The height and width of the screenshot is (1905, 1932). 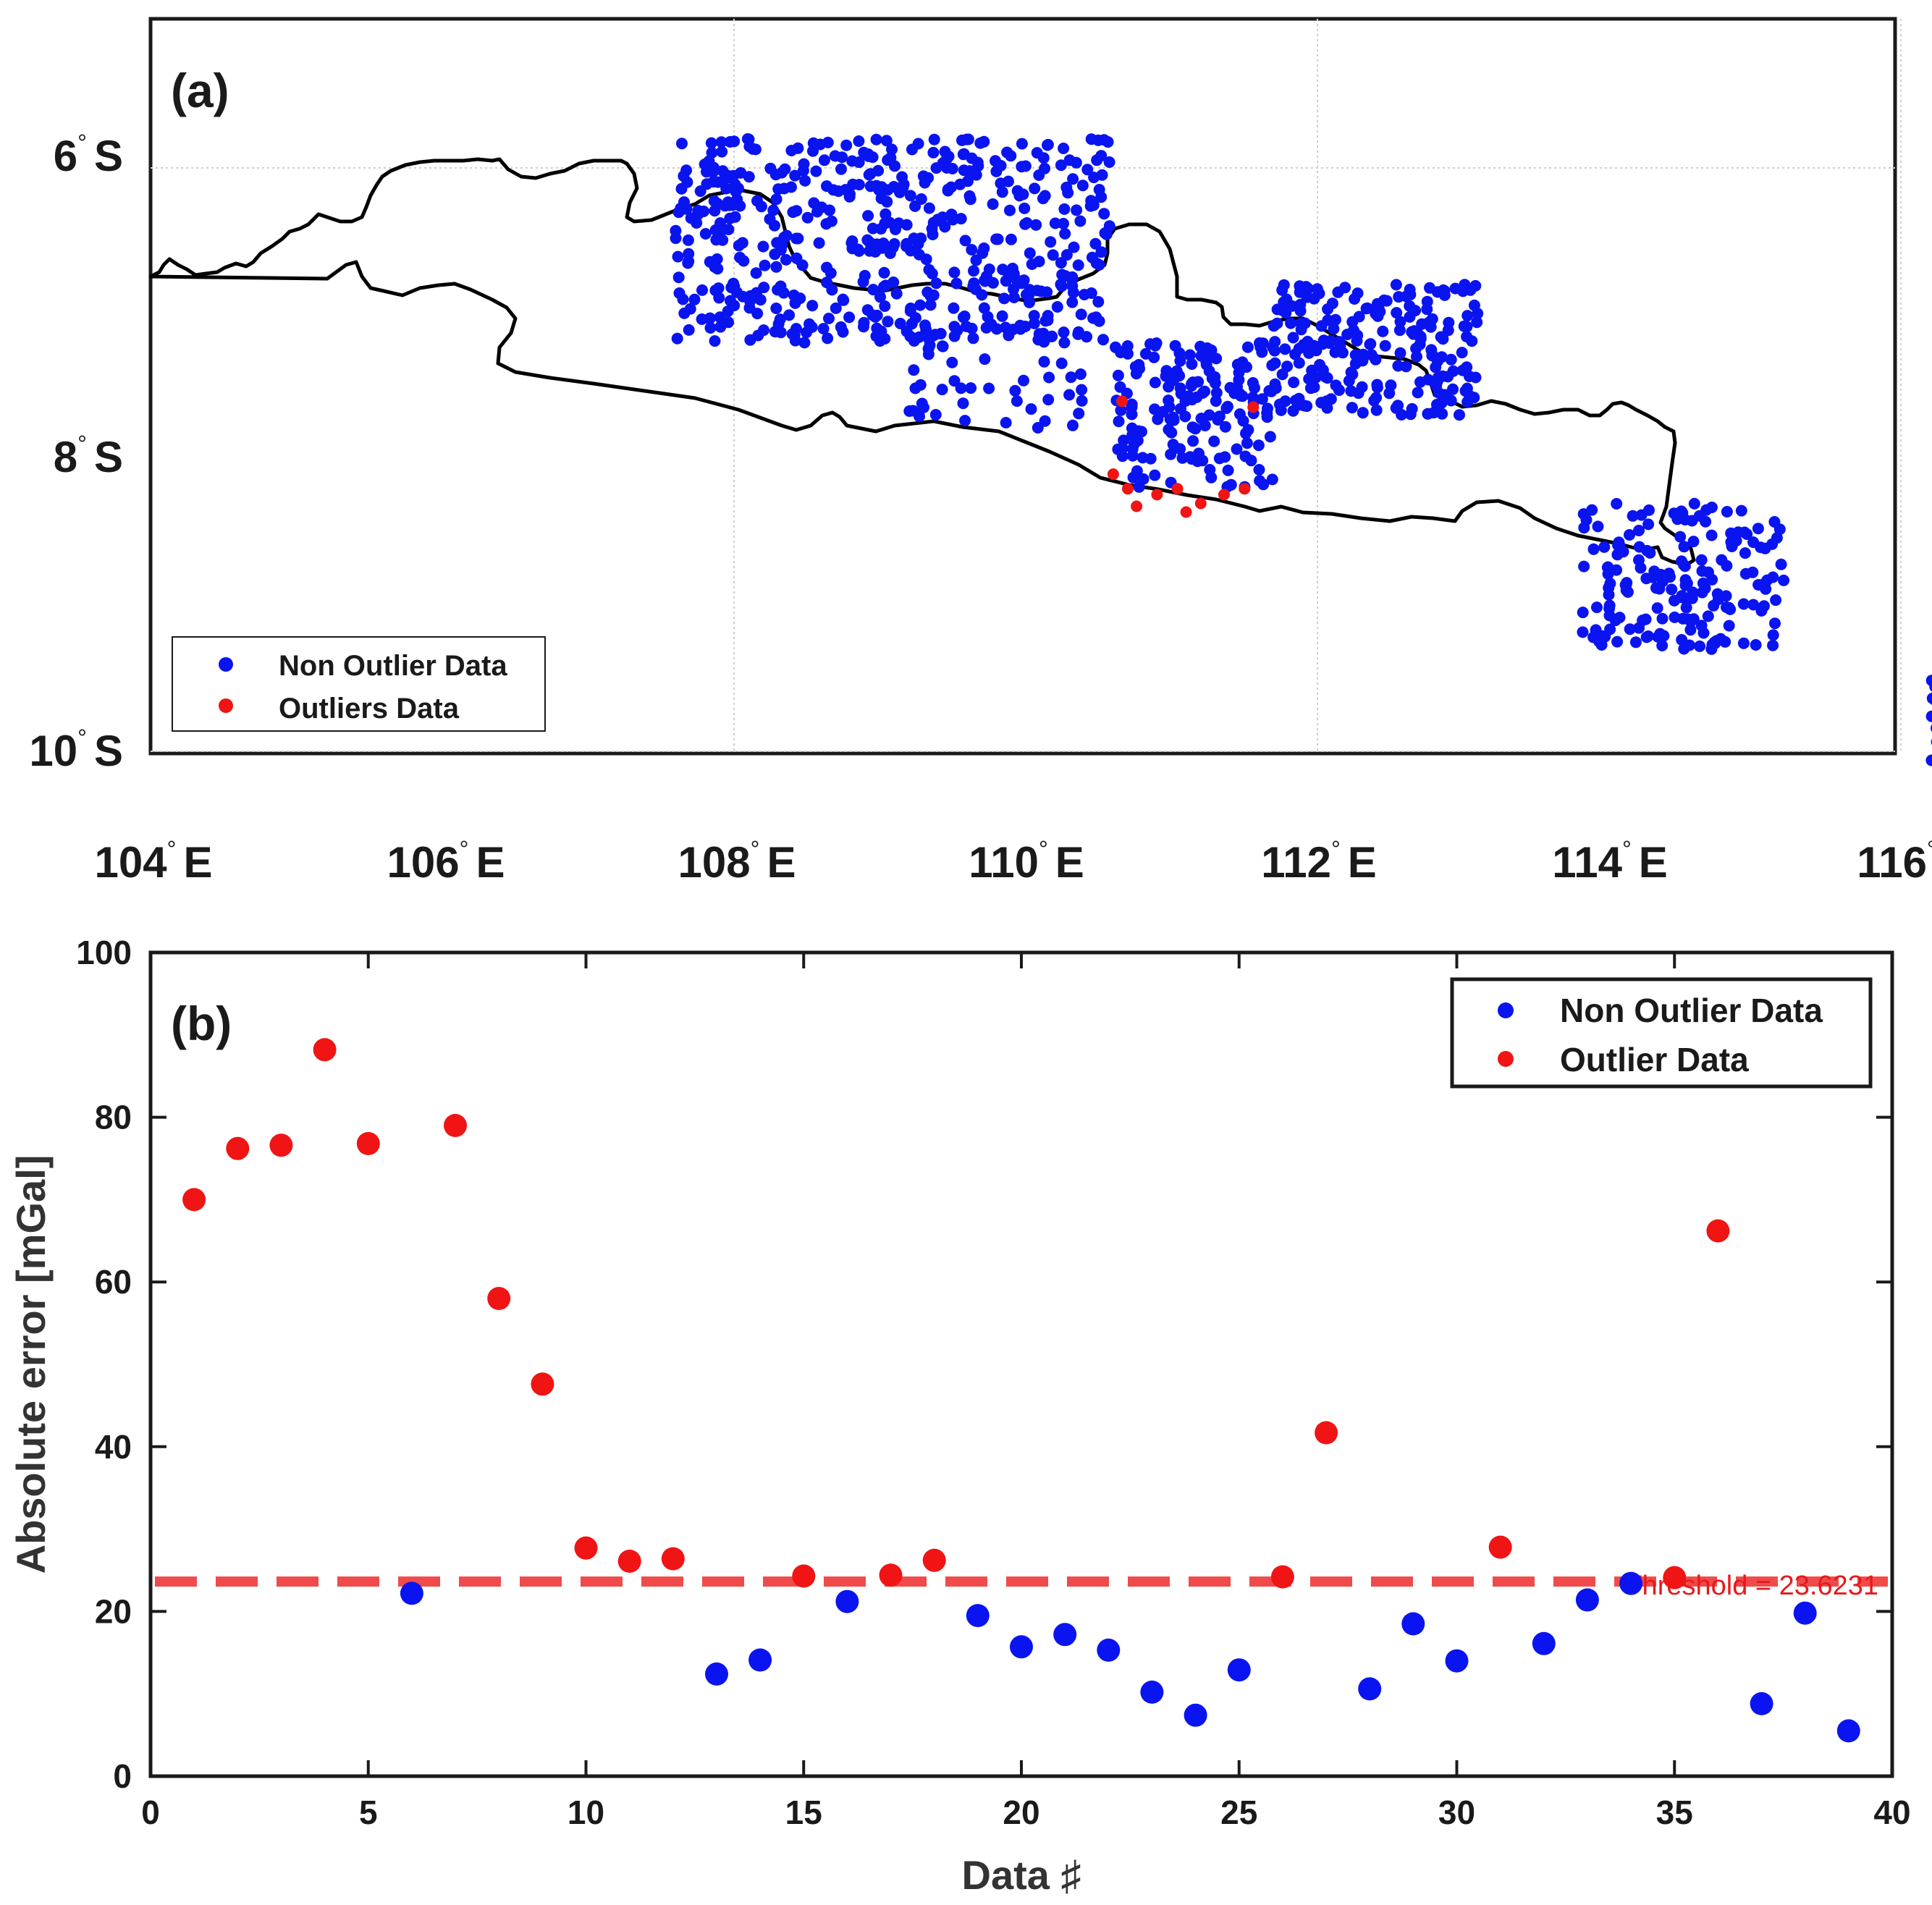 I want to click on x-tick-label: 35, so click(x=1674, y=1812).